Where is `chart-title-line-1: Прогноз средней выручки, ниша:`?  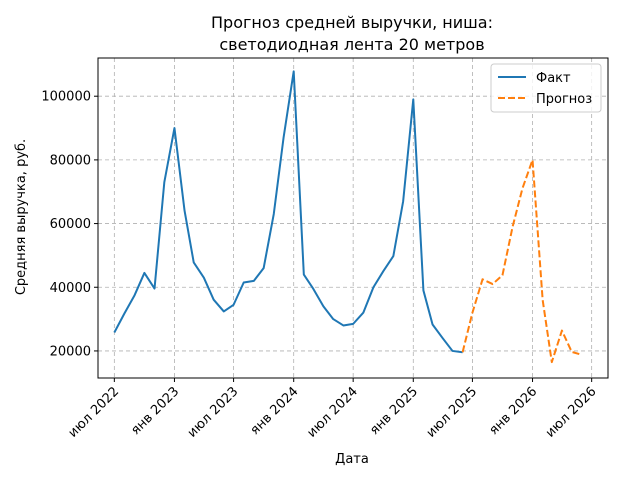 chart-title-line-1: Прогноз средней выручки, ниша: is located at coordinates (352, 22).